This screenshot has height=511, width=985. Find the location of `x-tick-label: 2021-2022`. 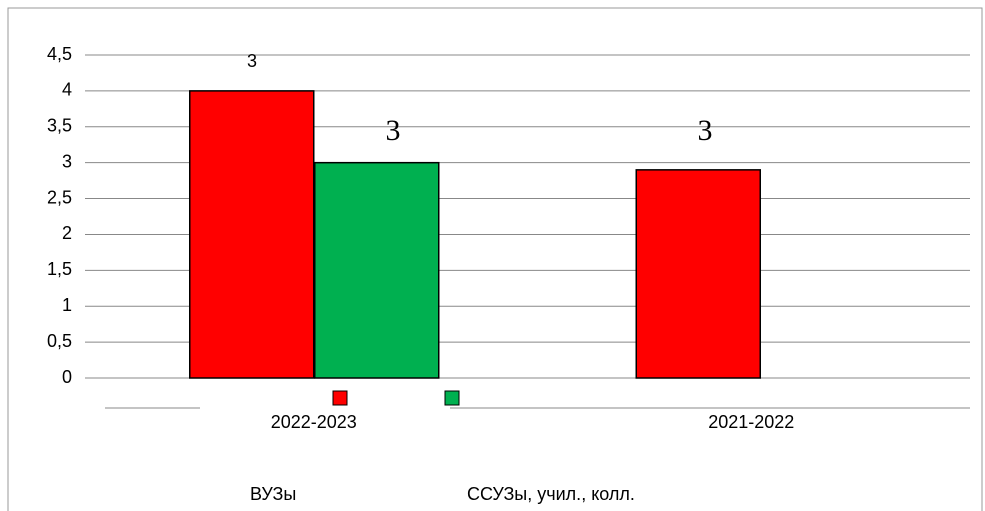

x-tick-label: 2021-2022 is located at coordinates (751, 422).